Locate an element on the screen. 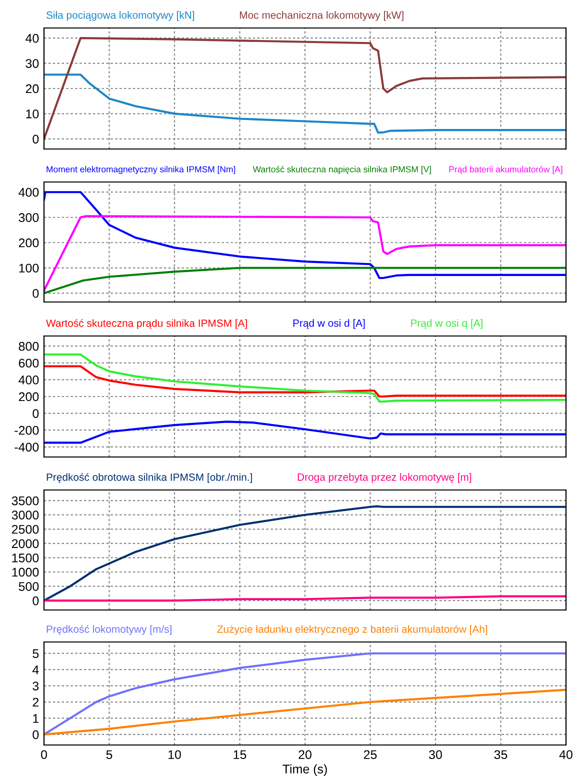 Image resolution: width=579 pixels, height=776 pixels. y-tick-label: 30 is located at coordinates (32, 63).